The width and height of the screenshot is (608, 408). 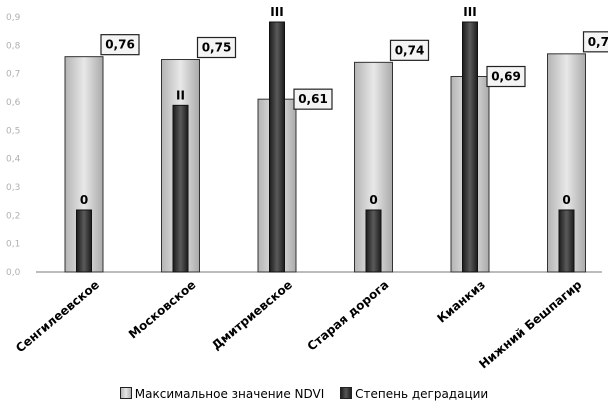 What do you see at coordinates (530, 324) in the screenshot?
I see `category-label: Нижний Бешпагир` at bounding box center [530, 324].